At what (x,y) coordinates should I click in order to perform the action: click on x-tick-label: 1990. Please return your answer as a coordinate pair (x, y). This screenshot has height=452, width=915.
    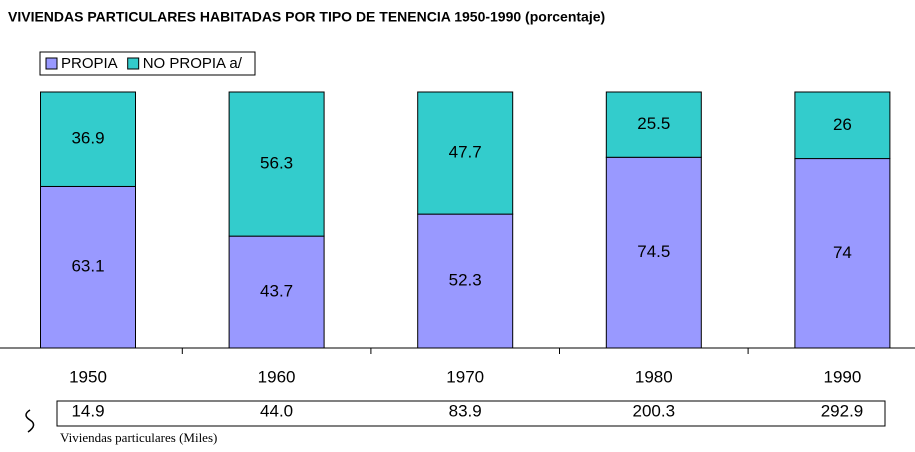
    Looking at the image, I should click on (842, 376).